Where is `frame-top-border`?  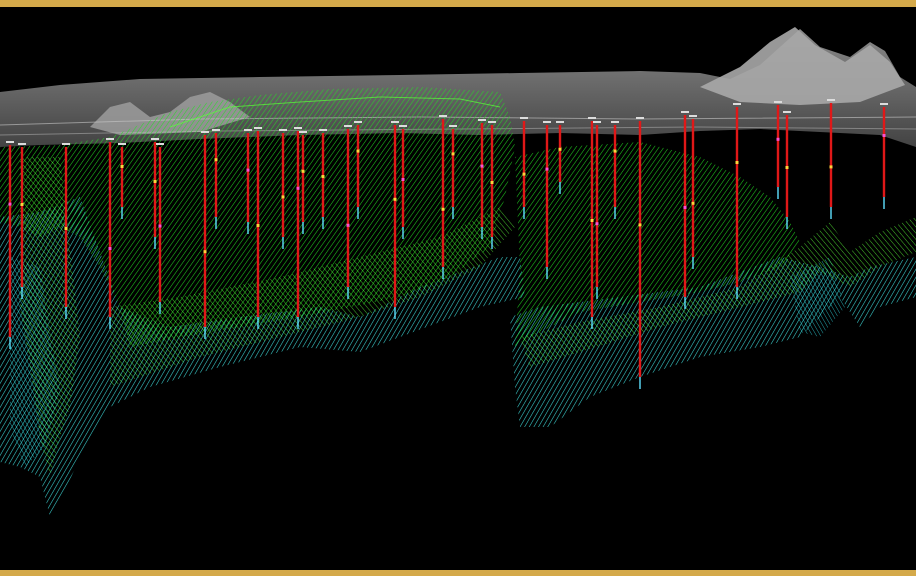 frame-top-border is located at coordinates (458, 3).